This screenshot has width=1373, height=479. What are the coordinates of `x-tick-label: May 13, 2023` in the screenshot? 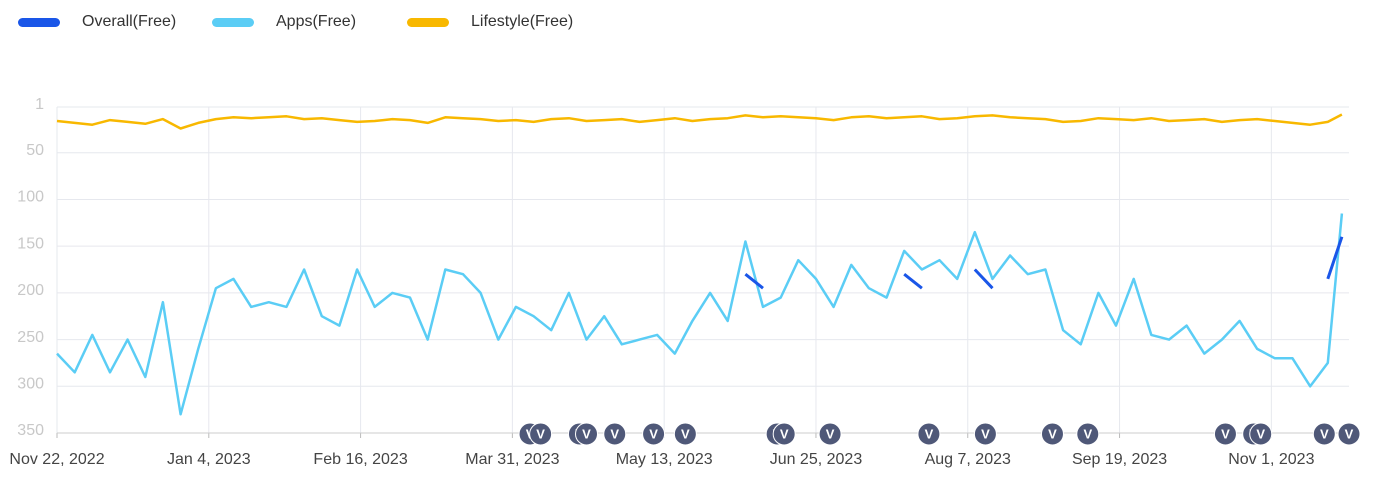 It's located at (664, 459).